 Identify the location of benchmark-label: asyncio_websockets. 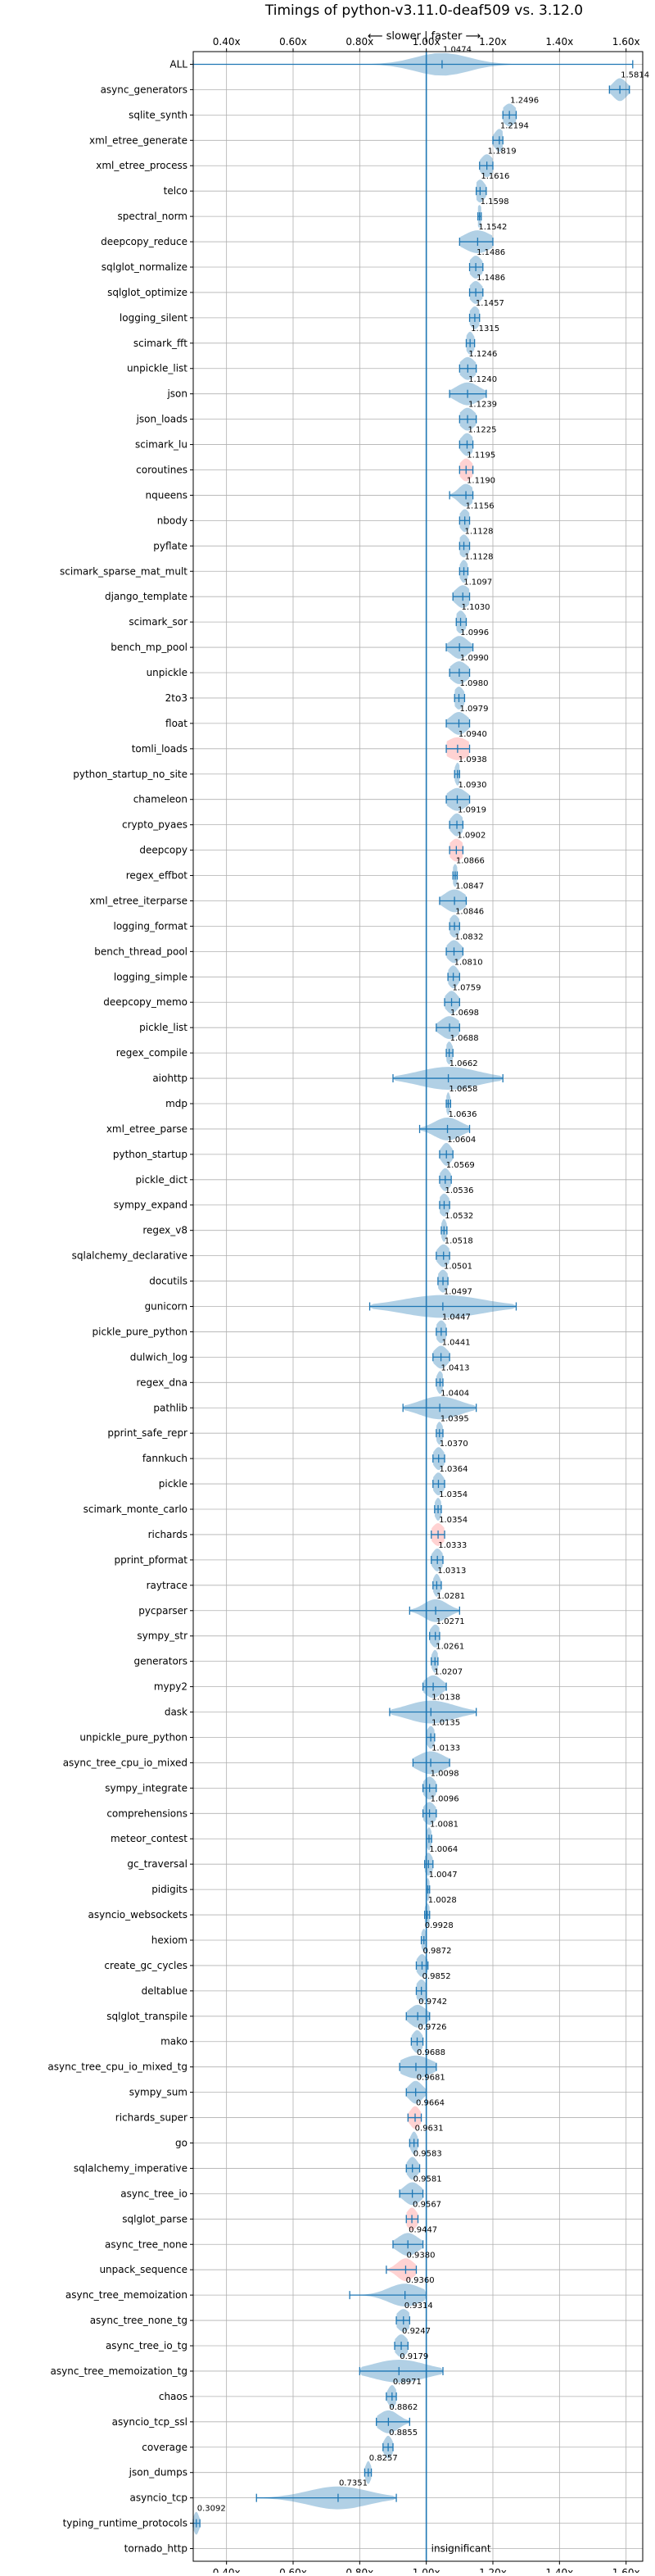
(137, 1915).